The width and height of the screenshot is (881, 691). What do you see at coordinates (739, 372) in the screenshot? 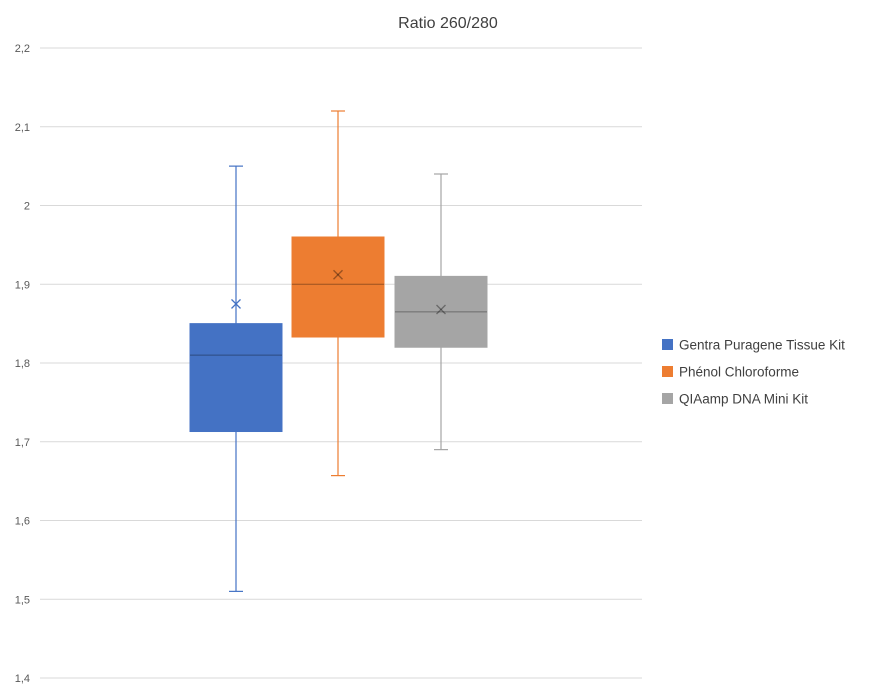
I see `legend-label: Phénol Chloroforme` at bounding box center [739, 372].